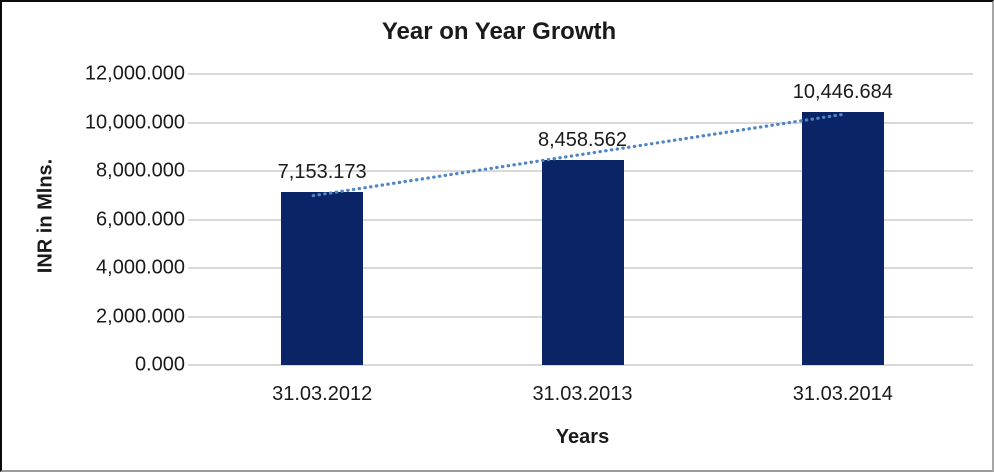  I want to click on y-tick-label: 10,000.000, so click(134, 122).